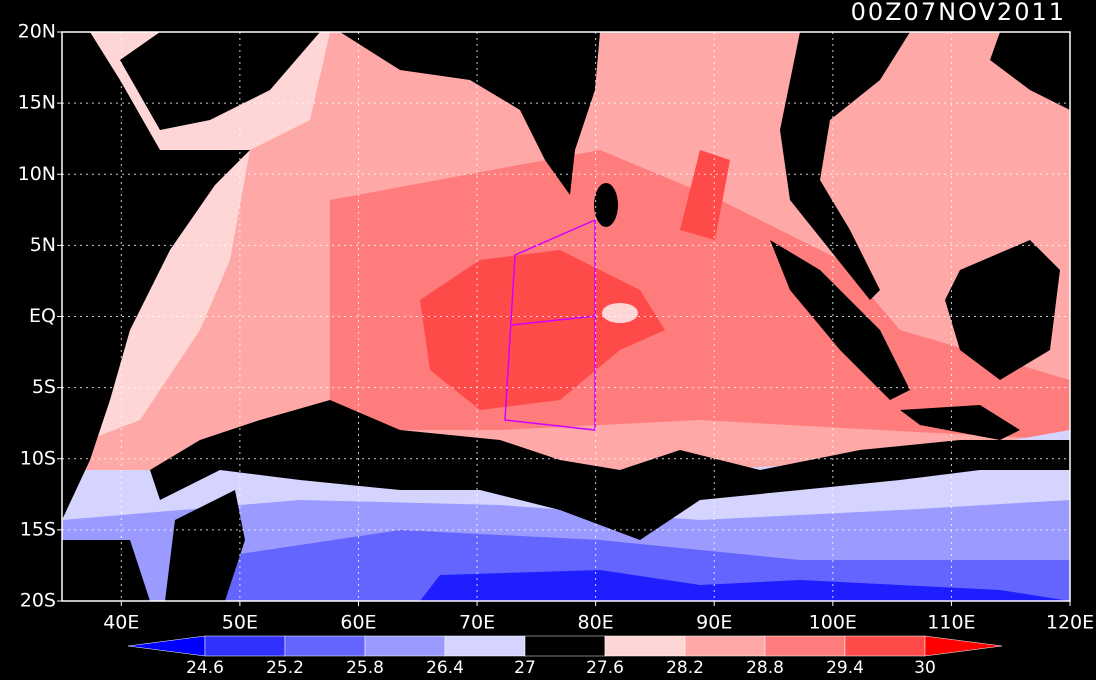  I want to click on colorbar-label: 27.6, so click(605, 668).